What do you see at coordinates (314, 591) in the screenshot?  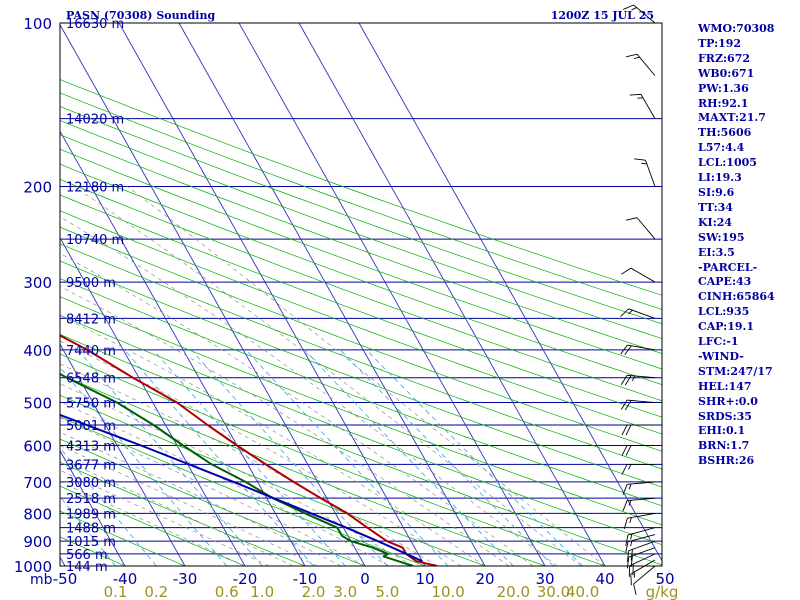 I see `mixing-ratio-tick-label: 2.0` at bounding box center [314, 591].